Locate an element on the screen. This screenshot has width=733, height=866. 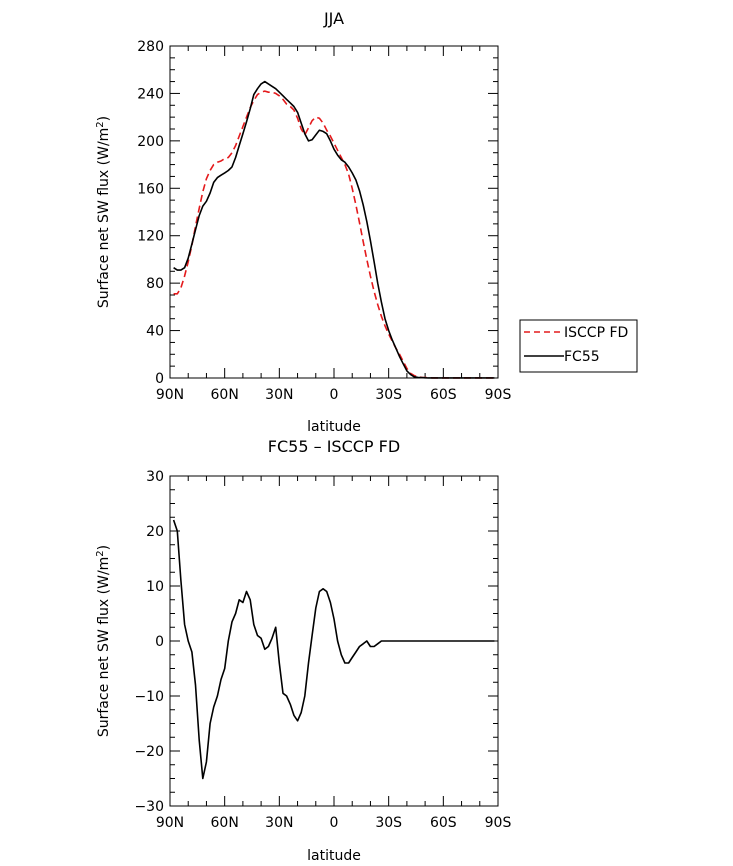
top-x-tick-label: 60N is located at coordinates (225, 395).